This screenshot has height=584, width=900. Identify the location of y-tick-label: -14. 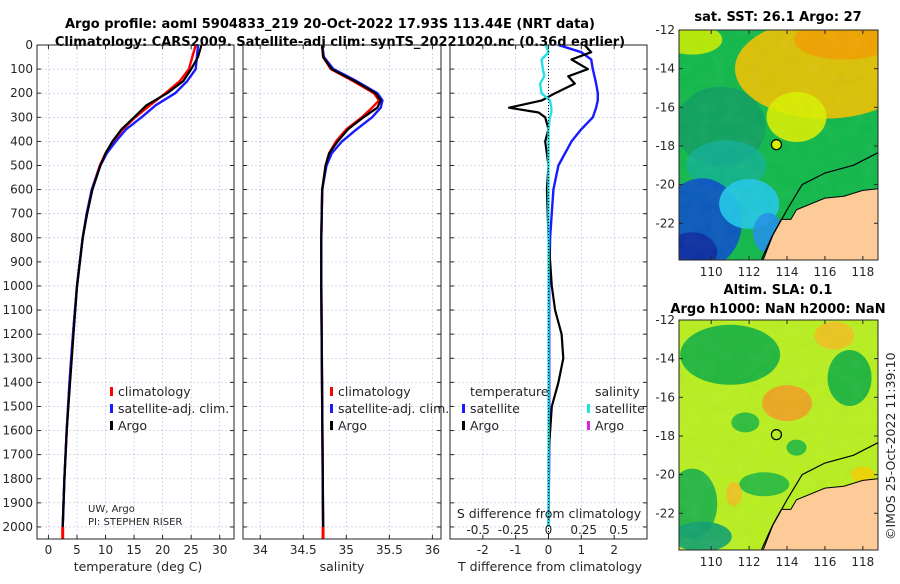
(665, 69).